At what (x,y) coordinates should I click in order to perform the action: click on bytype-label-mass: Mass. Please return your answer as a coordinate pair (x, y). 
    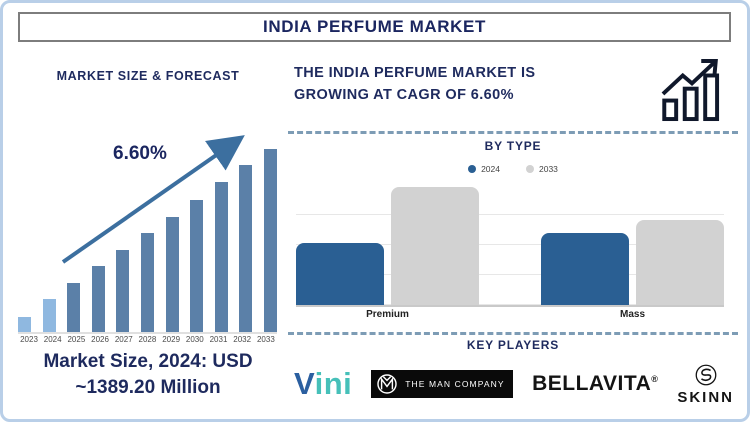
    Looking at the image, I should click on (632, 314).